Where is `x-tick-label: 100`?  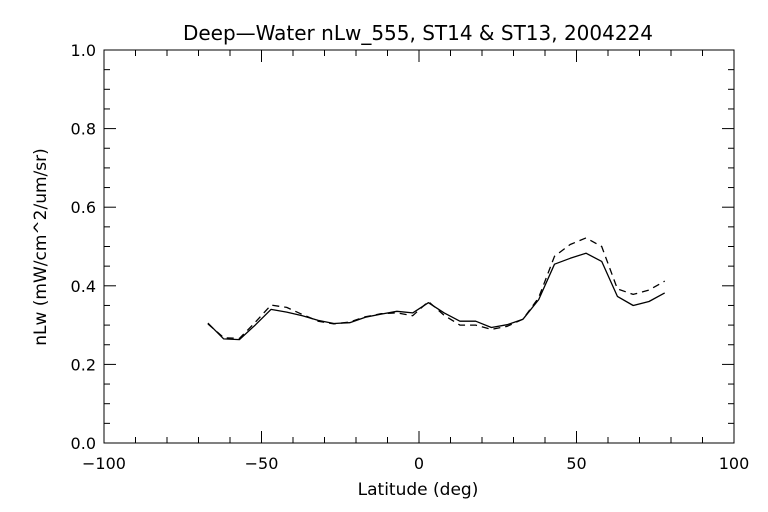
x-tick-label: 100 is located at coordinates (734, 463).